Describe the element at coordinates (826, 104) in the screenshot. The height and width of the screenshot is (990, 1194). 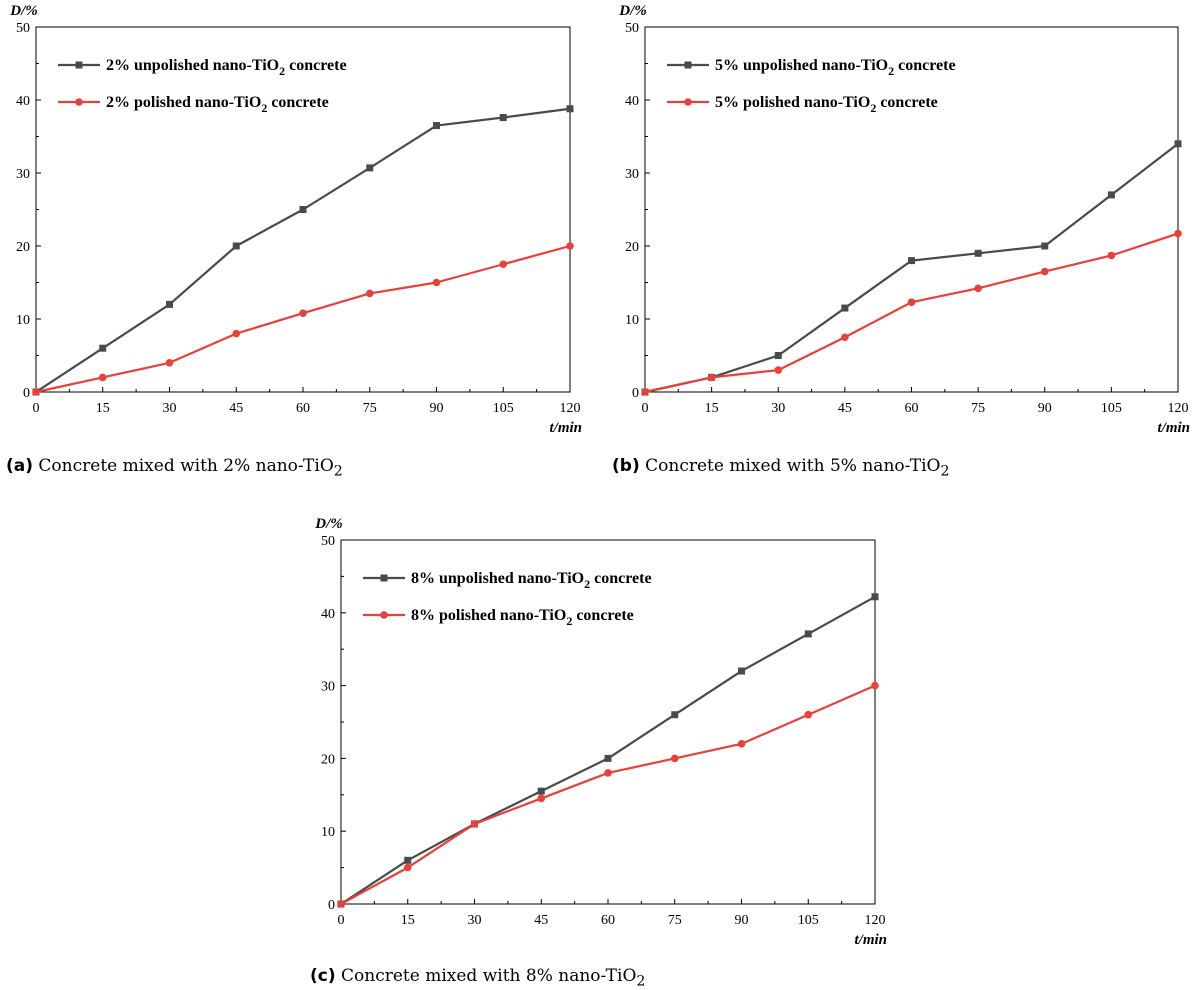
I see `legend-label-1: 5% polished nano-TiO2 concrete` at that location.